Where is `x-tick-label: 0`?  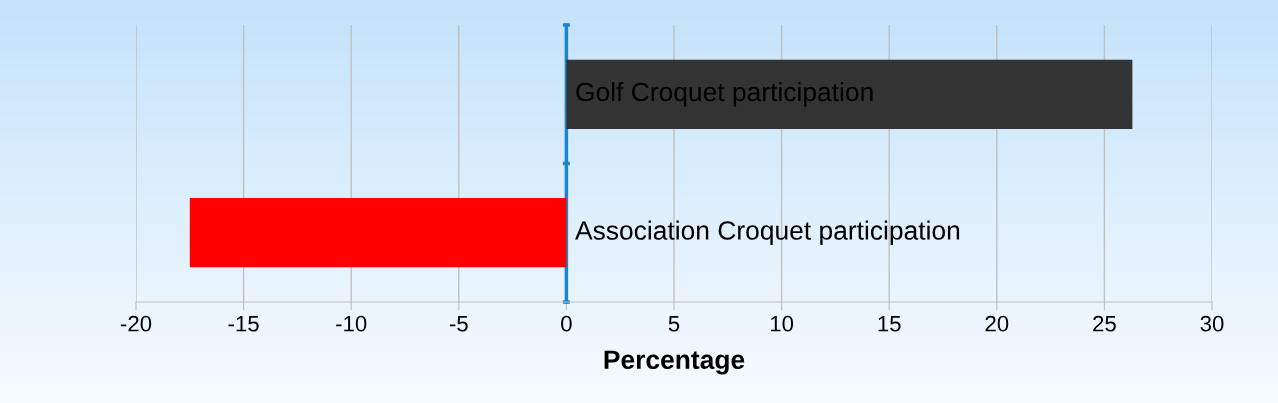
x-tick-label: 0 is located at coordinates (566, 323).